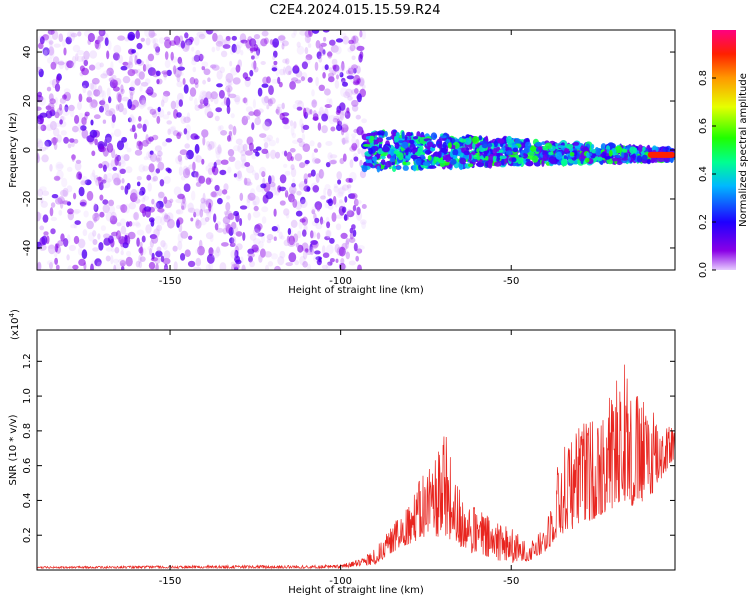  I want to click on spectrogram-peak, so click(661, 154).